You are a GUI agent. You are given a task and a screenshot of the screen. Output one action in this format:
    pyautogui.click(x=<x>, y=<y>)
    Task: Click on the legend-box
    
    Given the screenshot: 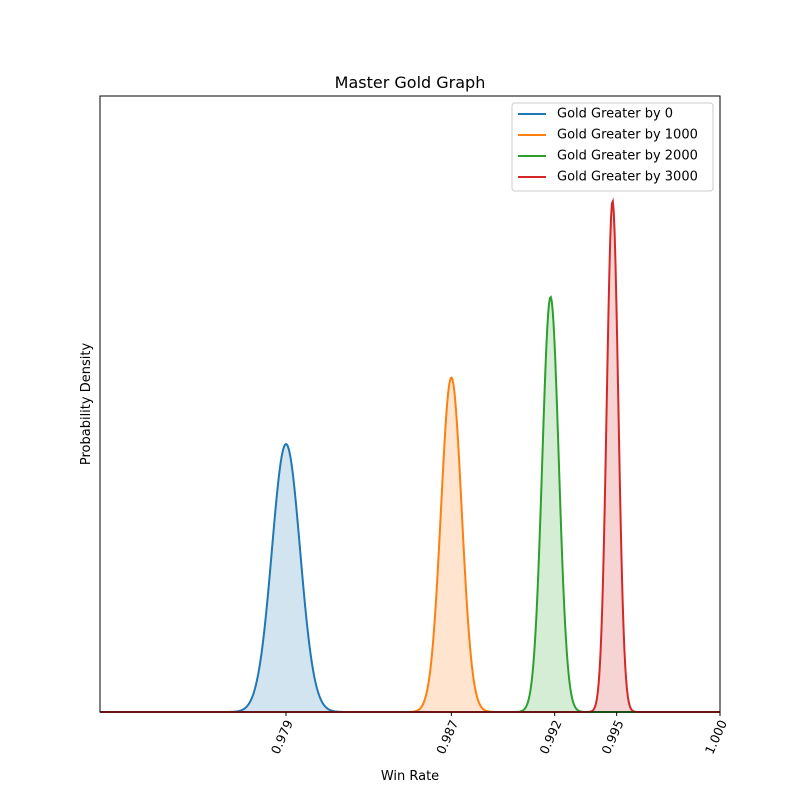 What is the action you would take?
    pyautogui.click(x=612, y=147)
    